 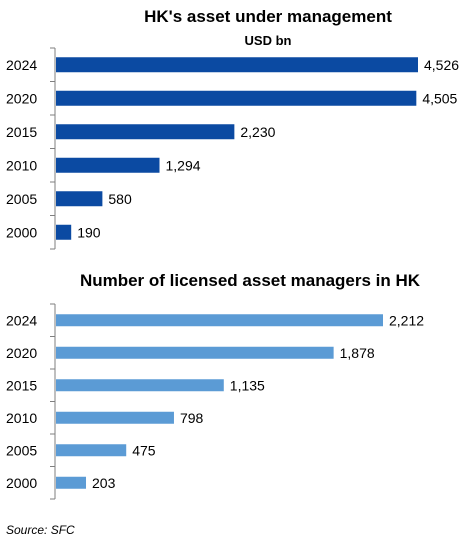 What do you see at coordinates (104, 483) in the screenshot?
I see `chart-2-value-label: 203` at bounding box center [104, 483].